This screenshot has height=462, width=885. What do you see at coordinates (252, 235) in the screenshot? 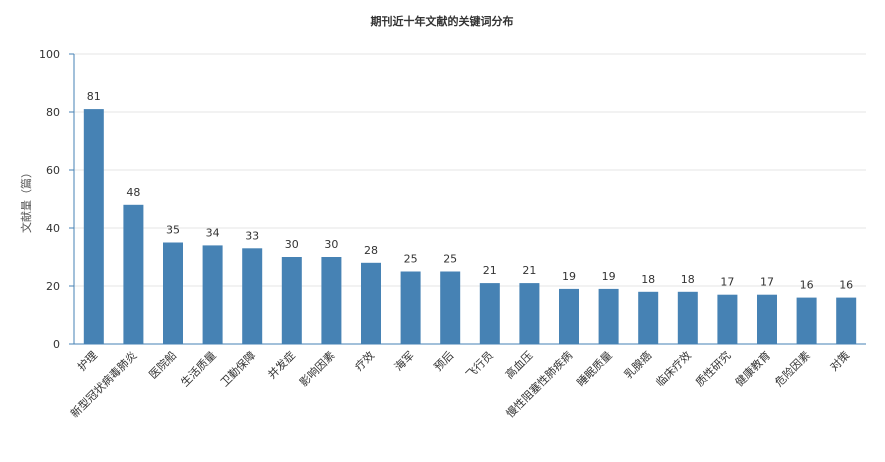
I see `data-label: 33` at bounding box center [252, 235].